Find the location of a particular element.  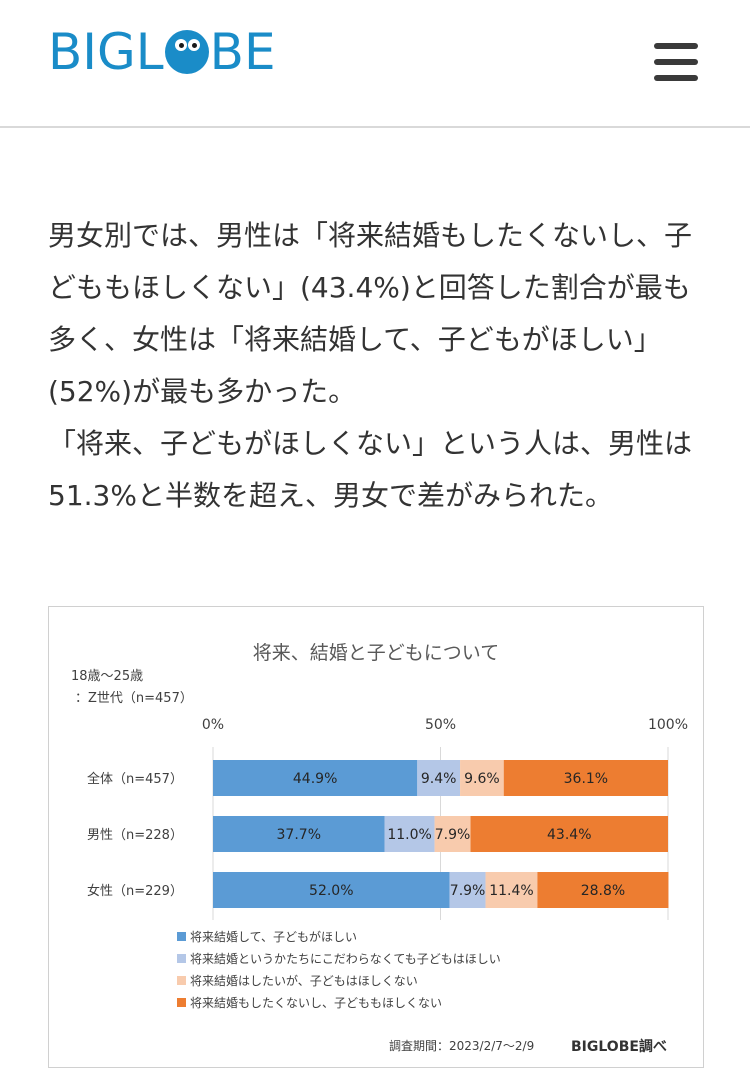

chart-source: BIGLOBE調べ is located at coordinates (619, 1046).